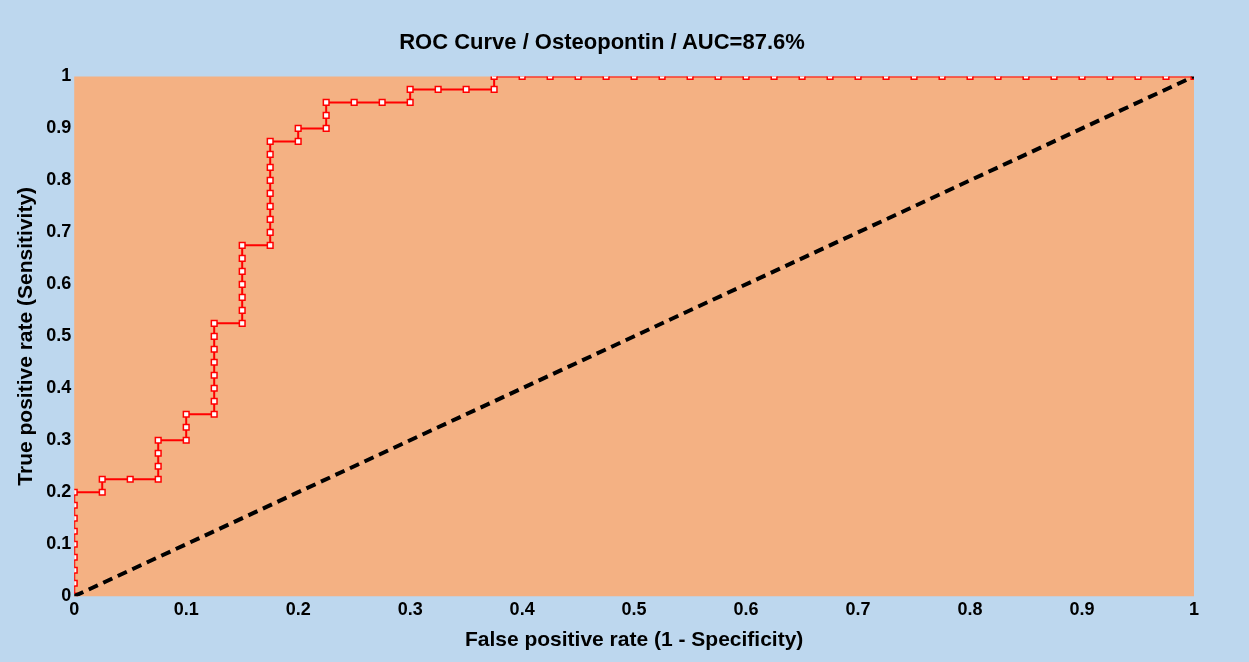 This screenshot has height=662, width=1249. I want to click on x-tick-label: 0.7, so click(858, 608).